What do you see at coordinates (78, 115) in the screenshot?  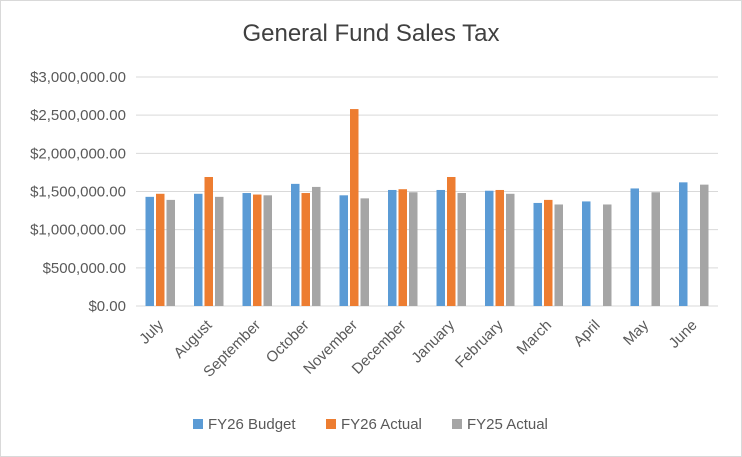 I see `y-tick-label: $2,500,000.00` at bounding box center [78, 115].